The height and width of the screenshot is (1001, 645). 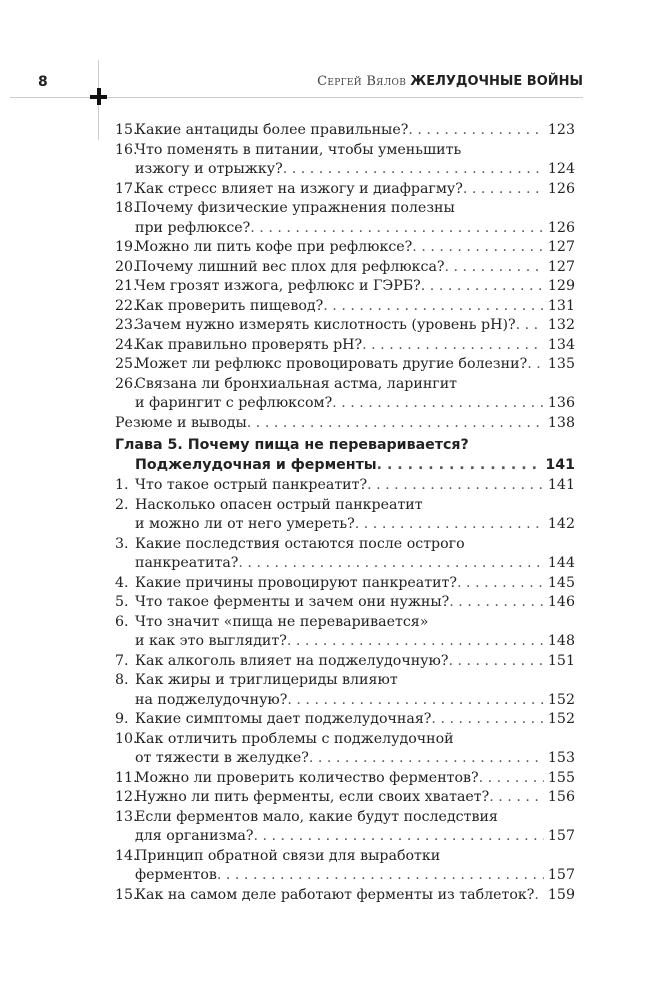 What do you see at coordinates (122, 602) in the screenshot?
I see `toc-entry-number: 5.` at bounding box center [122, 602].